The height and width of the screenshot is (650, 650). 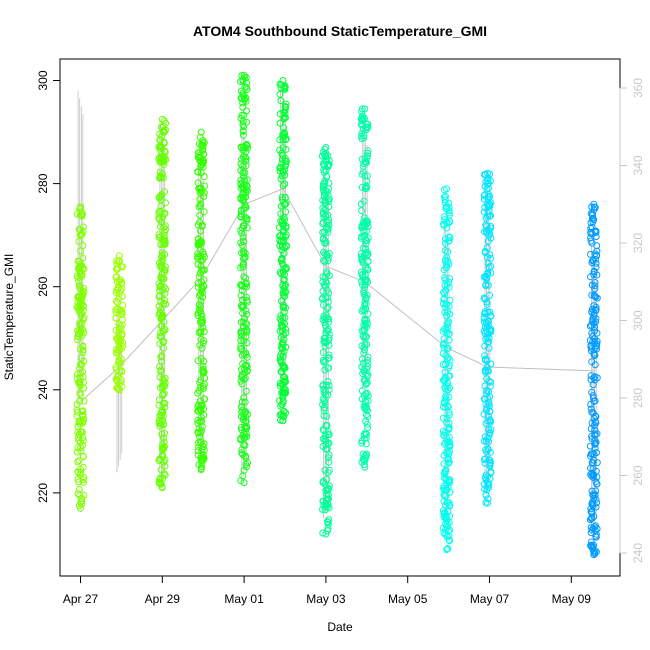 What do you see at coordinates (43, 493) in the screenshot?
I see `y-tick-label: 220` at bounding box center [43, 493].